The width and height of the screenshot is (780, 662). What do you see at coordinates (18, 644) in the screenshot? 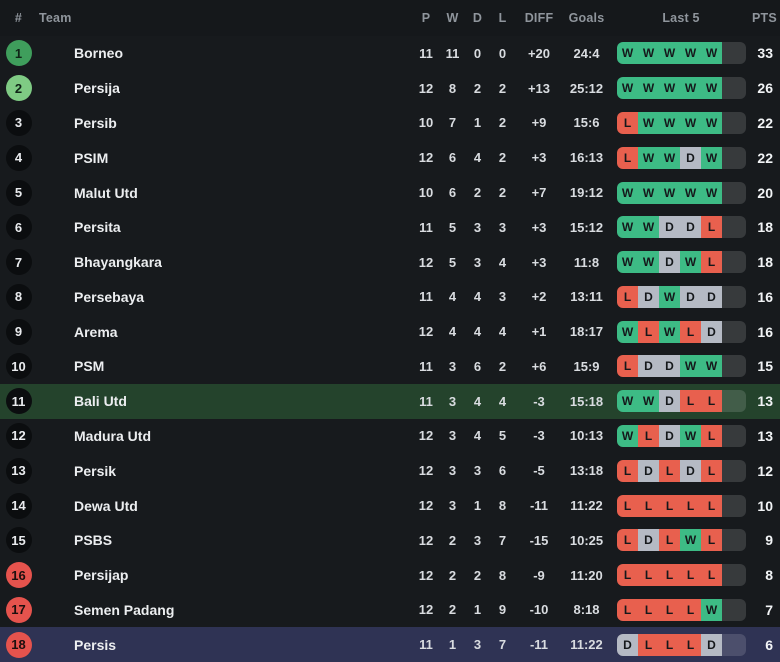
I see `position-badge: 18` at bounding box center [18, 644].